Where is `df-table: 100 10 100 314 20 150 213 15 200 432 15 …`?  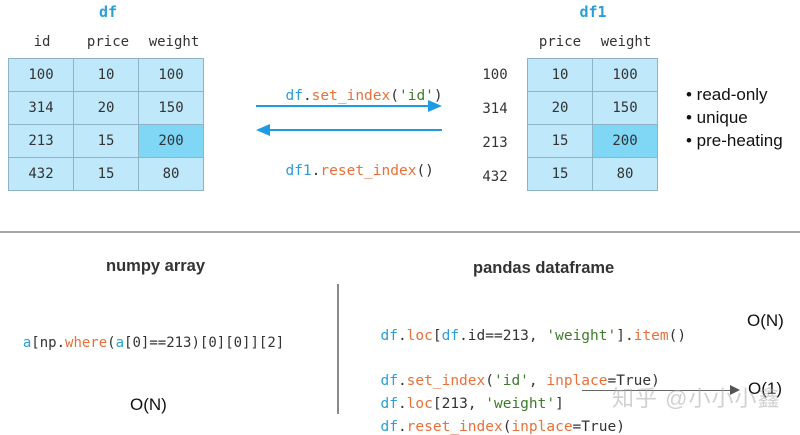 df-table: 100 10 100 314 20 150 213 15 200 432 15 … is located at coordinates (106, 124).